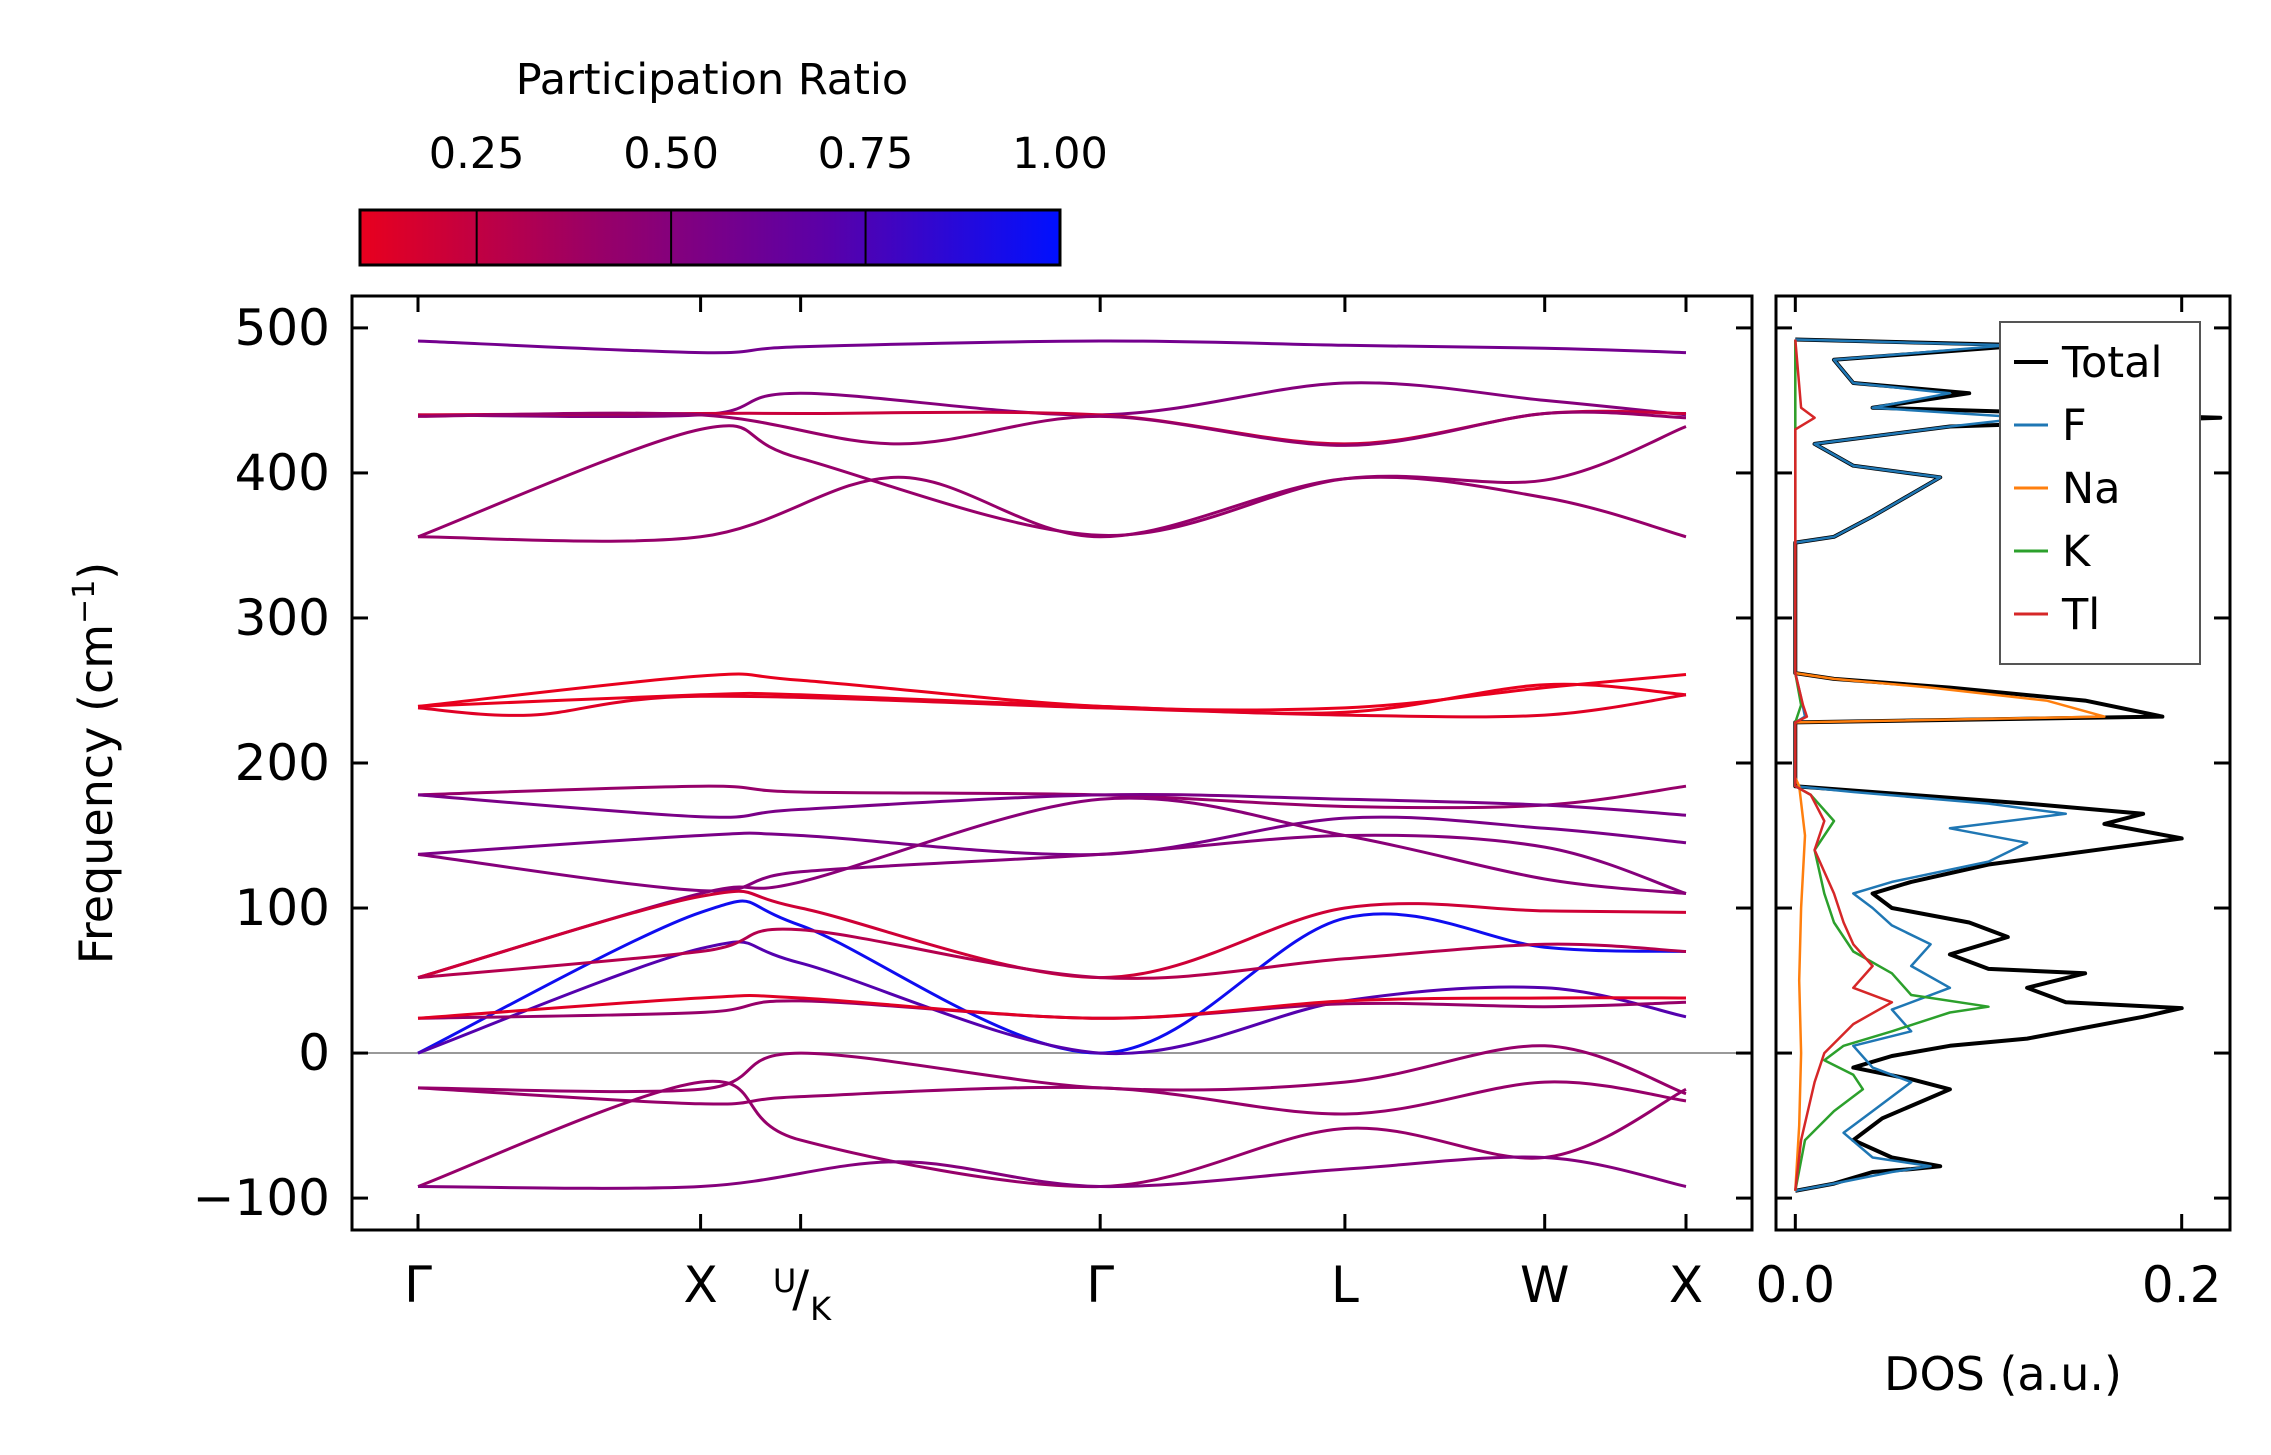 The height and width of the screenshot is (1455, 2271). What do you see at coordinates (2080, 615) in the screenshot?
I see `legend-label: Tl` at bounding box center [2080, 615].